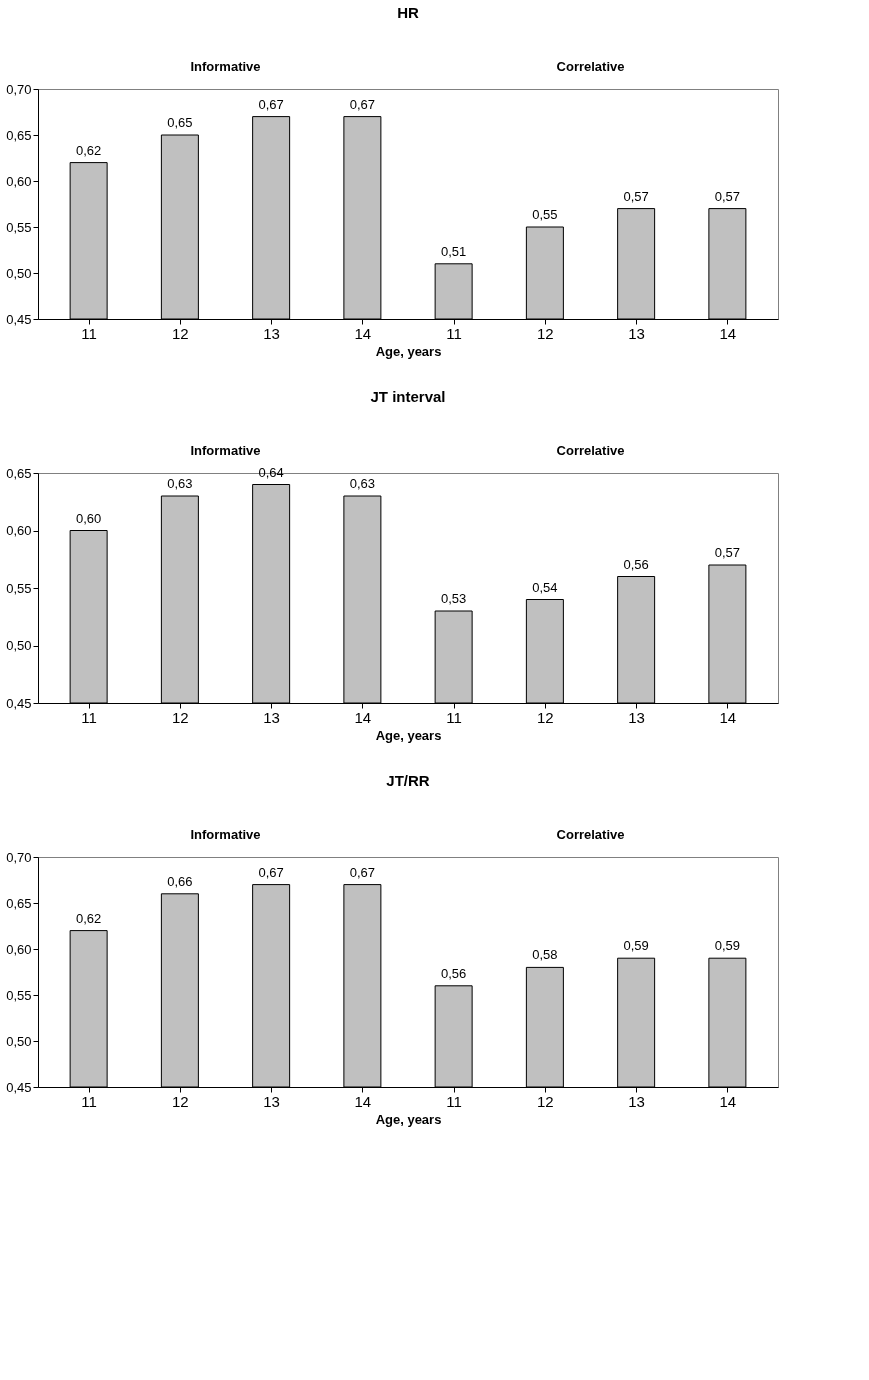  Describe the element at coordinates (180, 881) in the screenshot. I see `data-label: 0,66` at that location.